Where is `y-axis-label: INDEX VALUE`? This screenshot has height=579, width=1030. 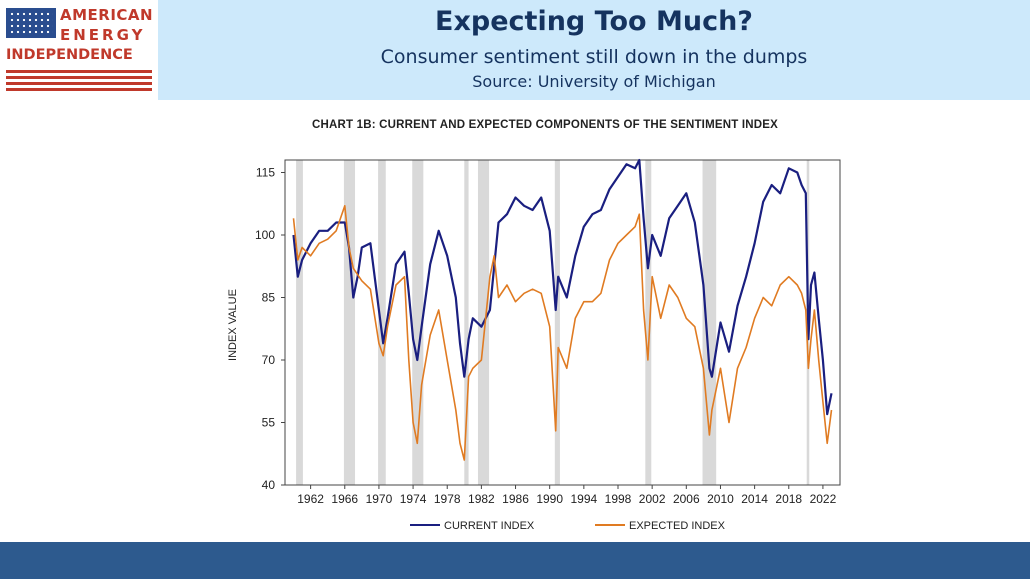 y-axis-label: INDEX VALUE is located at coordinates (233, 325).